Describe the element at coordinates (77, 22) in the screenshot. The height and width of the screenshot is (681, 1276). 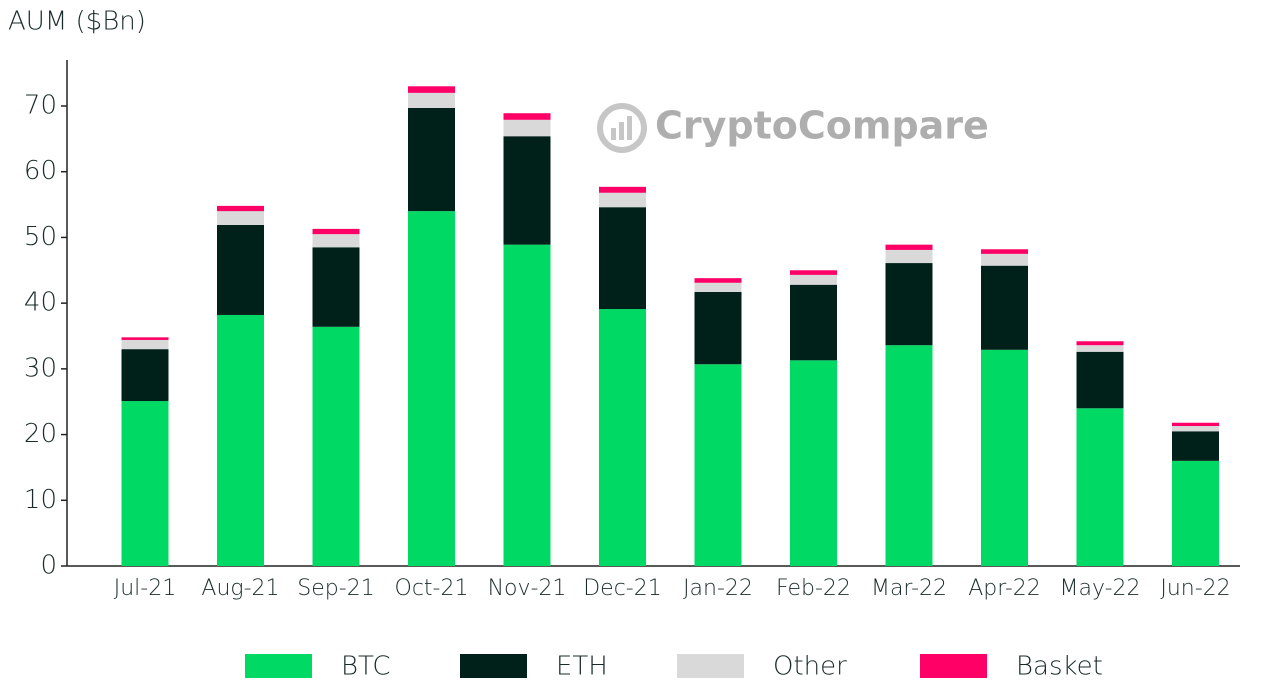
I see `y-axis-label: AUM ($Bn)` at that location.